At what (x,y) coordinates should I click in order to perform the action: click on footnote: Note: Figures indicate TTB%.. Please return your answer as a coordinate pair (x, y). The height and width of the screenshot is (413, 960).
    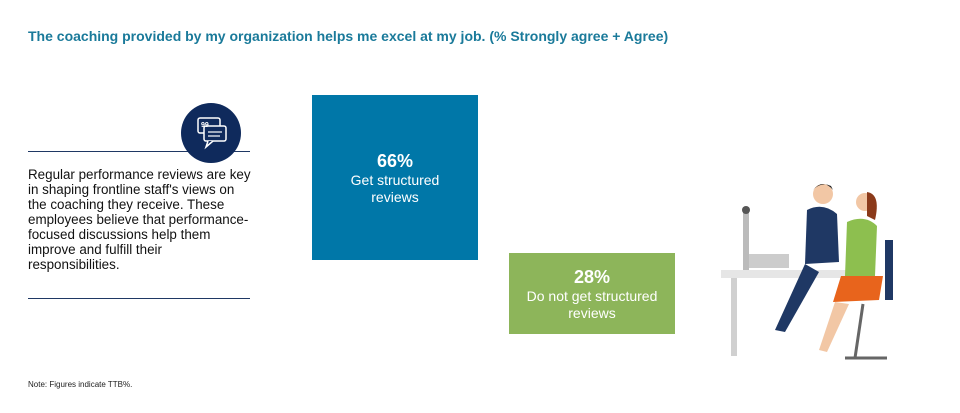
    Looking at the image, I should click on (80, 384).